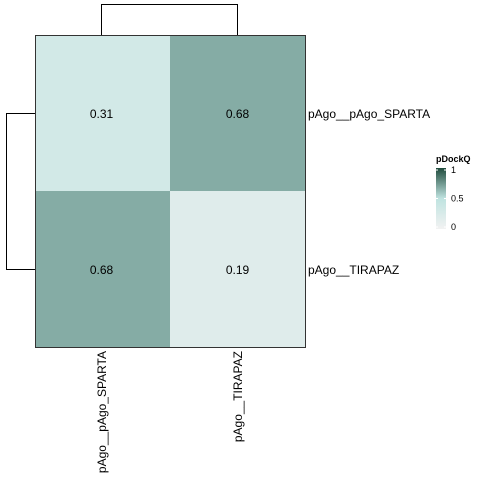  I want to click on column-dendrogram, so click(169, 19).